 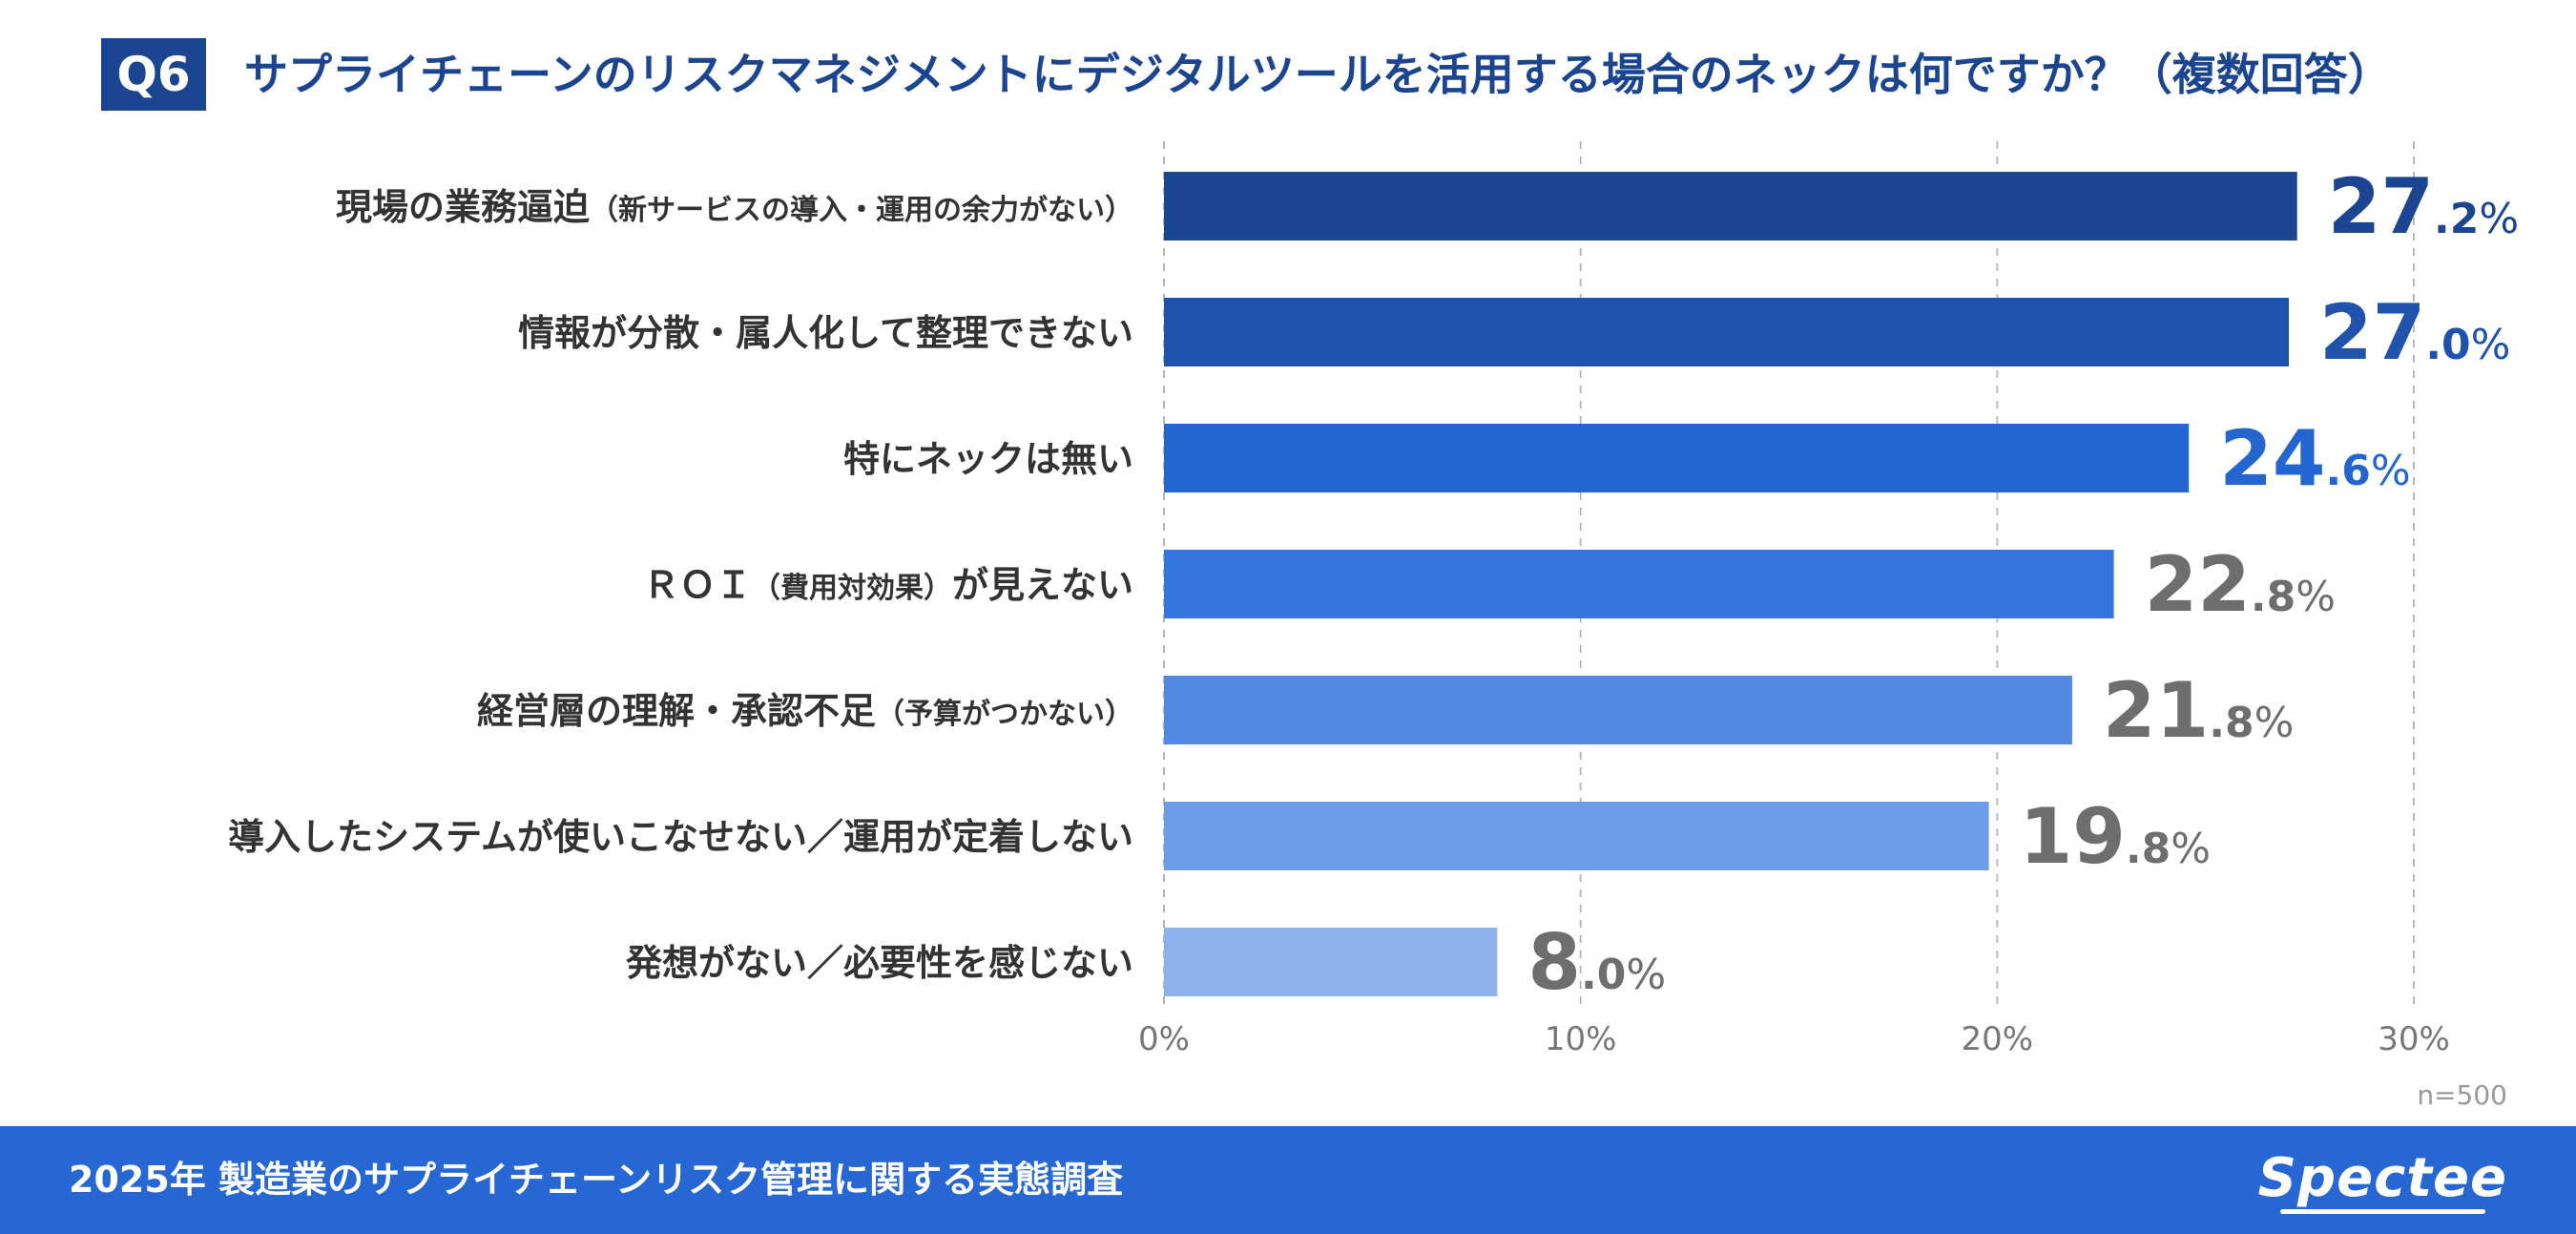 What do you see at coordinates (1998, 1039) in the screenshot?
I see `x-tick-label-20: 20%` at bounding box center [1998, 1039].